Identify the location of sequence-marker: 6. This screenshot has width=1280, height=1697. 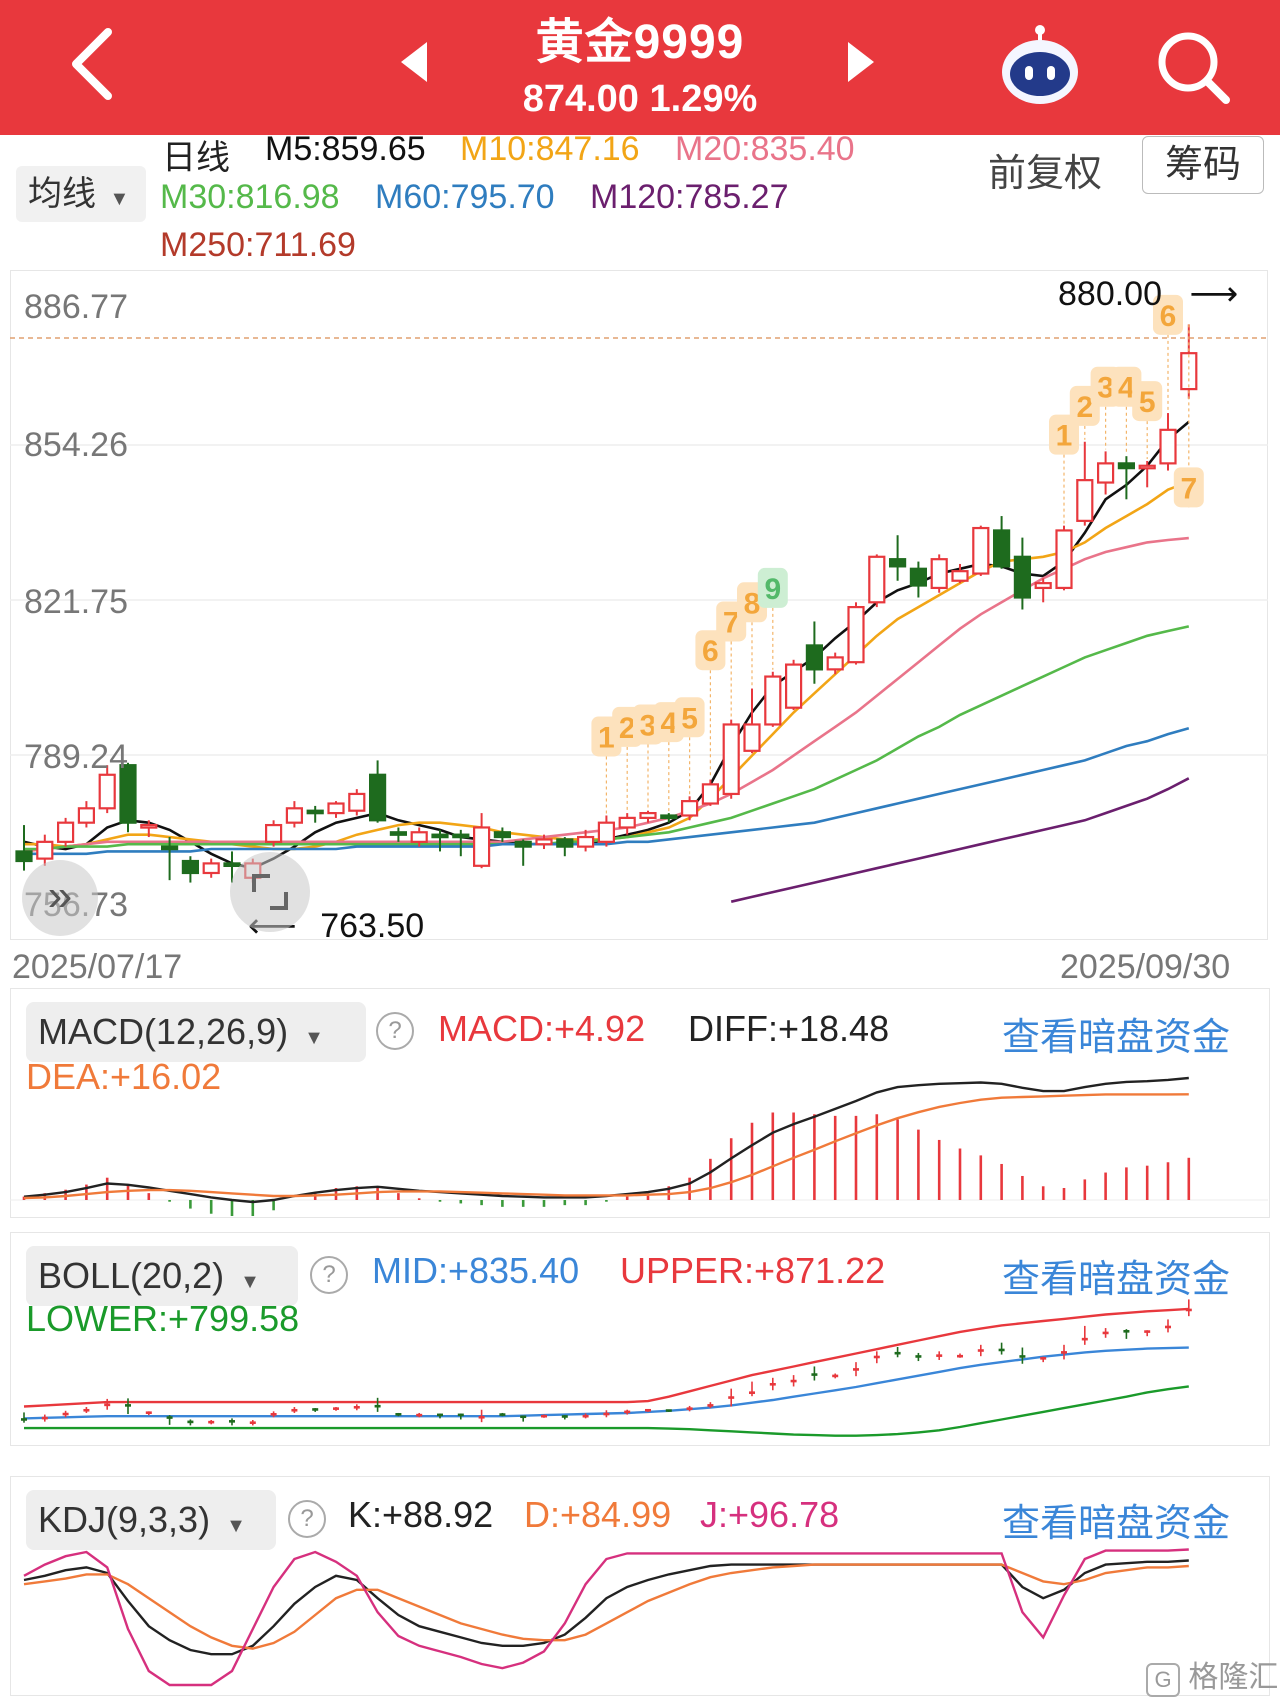
(710, 704).